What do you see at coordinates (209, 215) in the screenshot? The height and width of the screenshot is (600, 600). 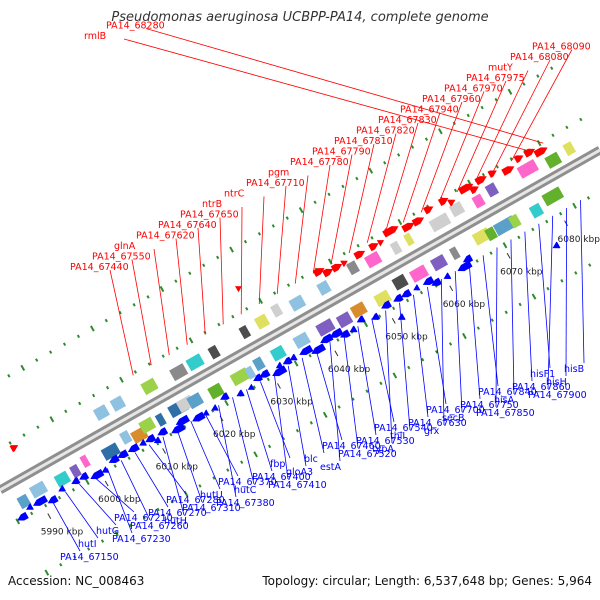 I see `forward-gene-label: PA14_67650` at bounding box center [209, 215].